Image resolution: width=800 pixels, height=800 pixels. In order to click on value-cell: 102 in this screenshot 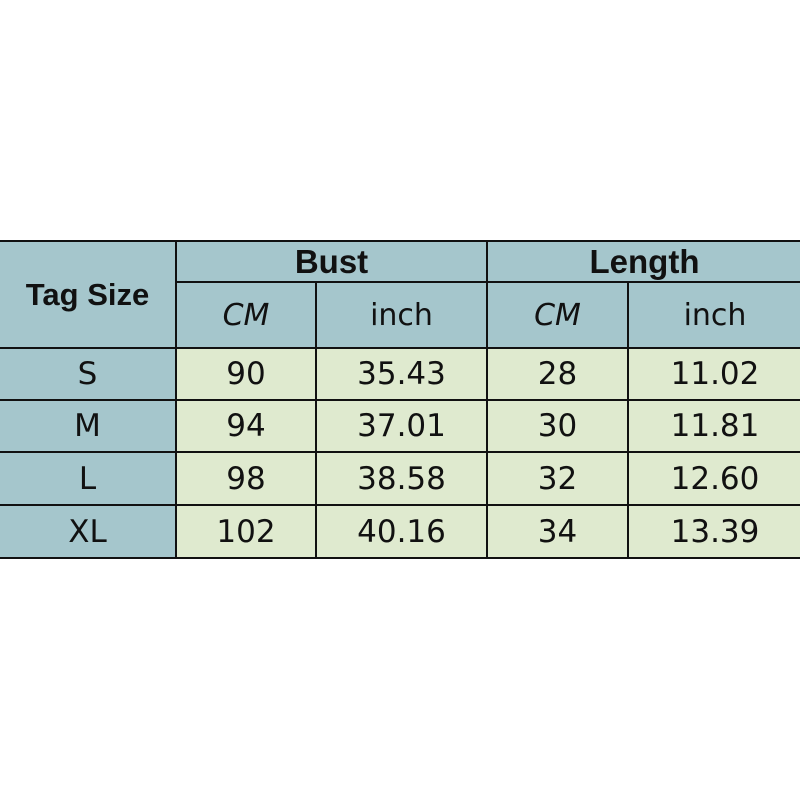, I will do `click(246, 531)`.